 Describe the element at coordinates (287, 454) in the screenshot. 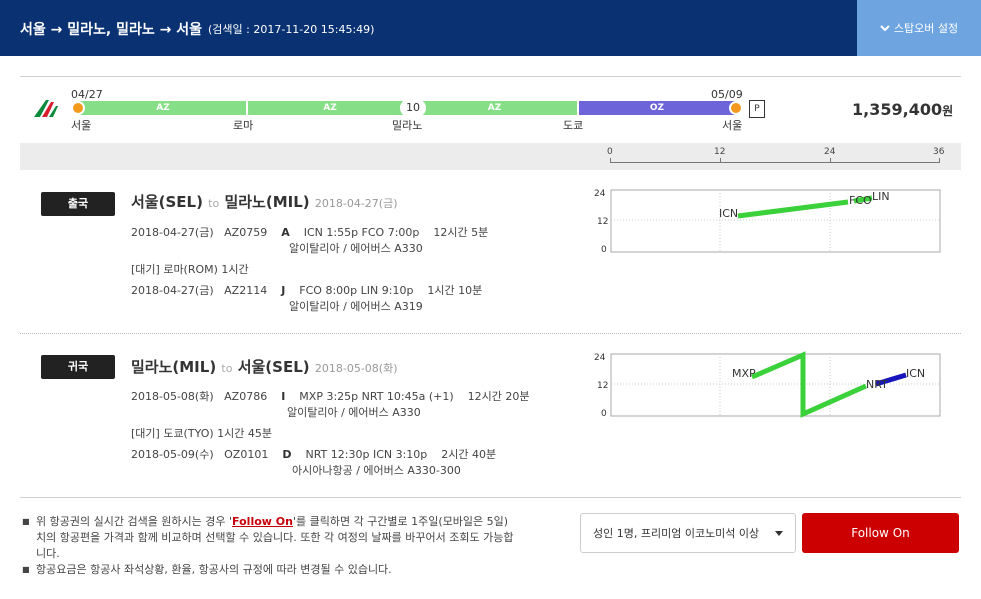

I see `booking-class: D` at that location.